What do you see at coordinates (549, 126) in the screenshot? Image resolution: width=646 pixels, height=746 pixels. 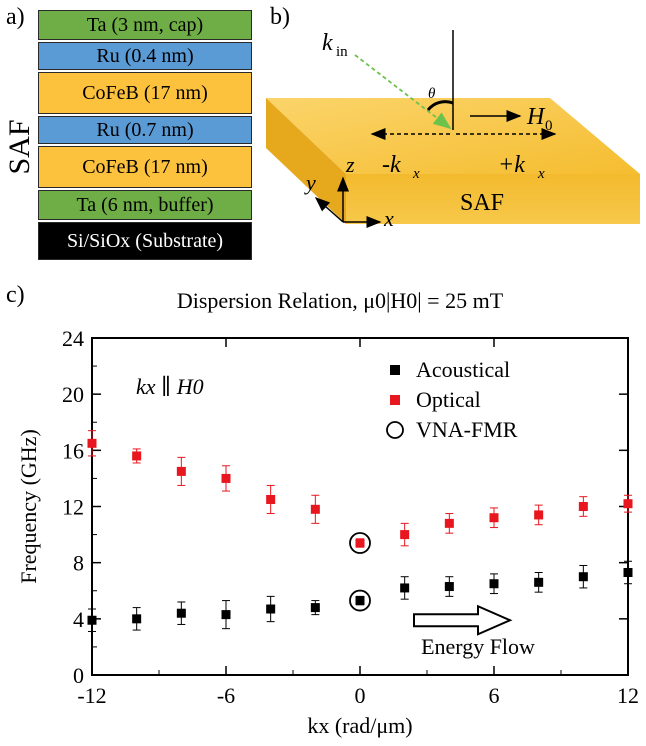 I see `h0-sub: 0` at bounding box center [549, 126].